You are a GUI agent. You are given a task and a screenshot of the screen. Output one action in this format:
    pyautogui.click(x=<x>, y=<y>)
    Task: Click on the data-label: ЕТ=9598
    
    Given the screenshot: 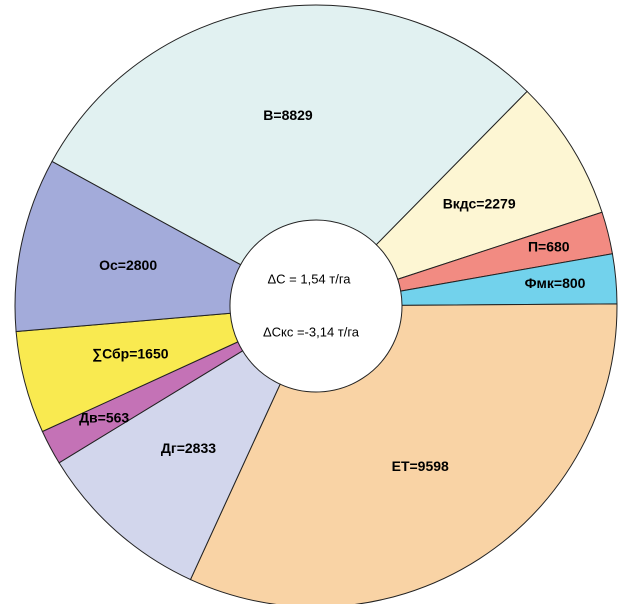 What is the action you would take?
    pyautogui.click(x=420, y=466)
    